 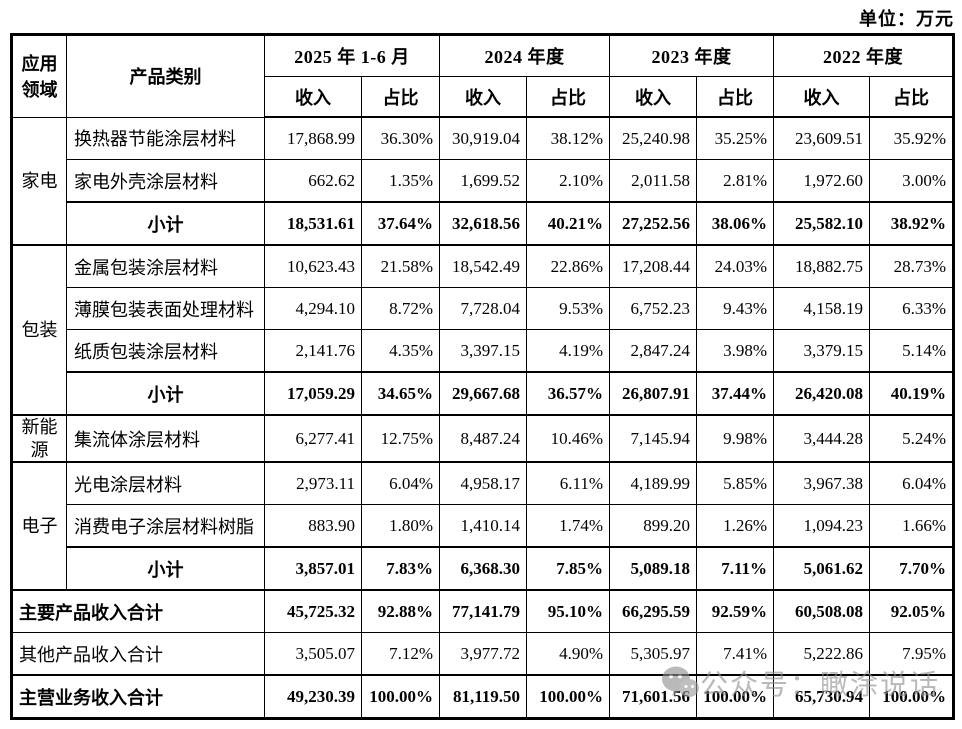 I want to click on revenue-cell: 10,623.43, so click(x=313, y=266).